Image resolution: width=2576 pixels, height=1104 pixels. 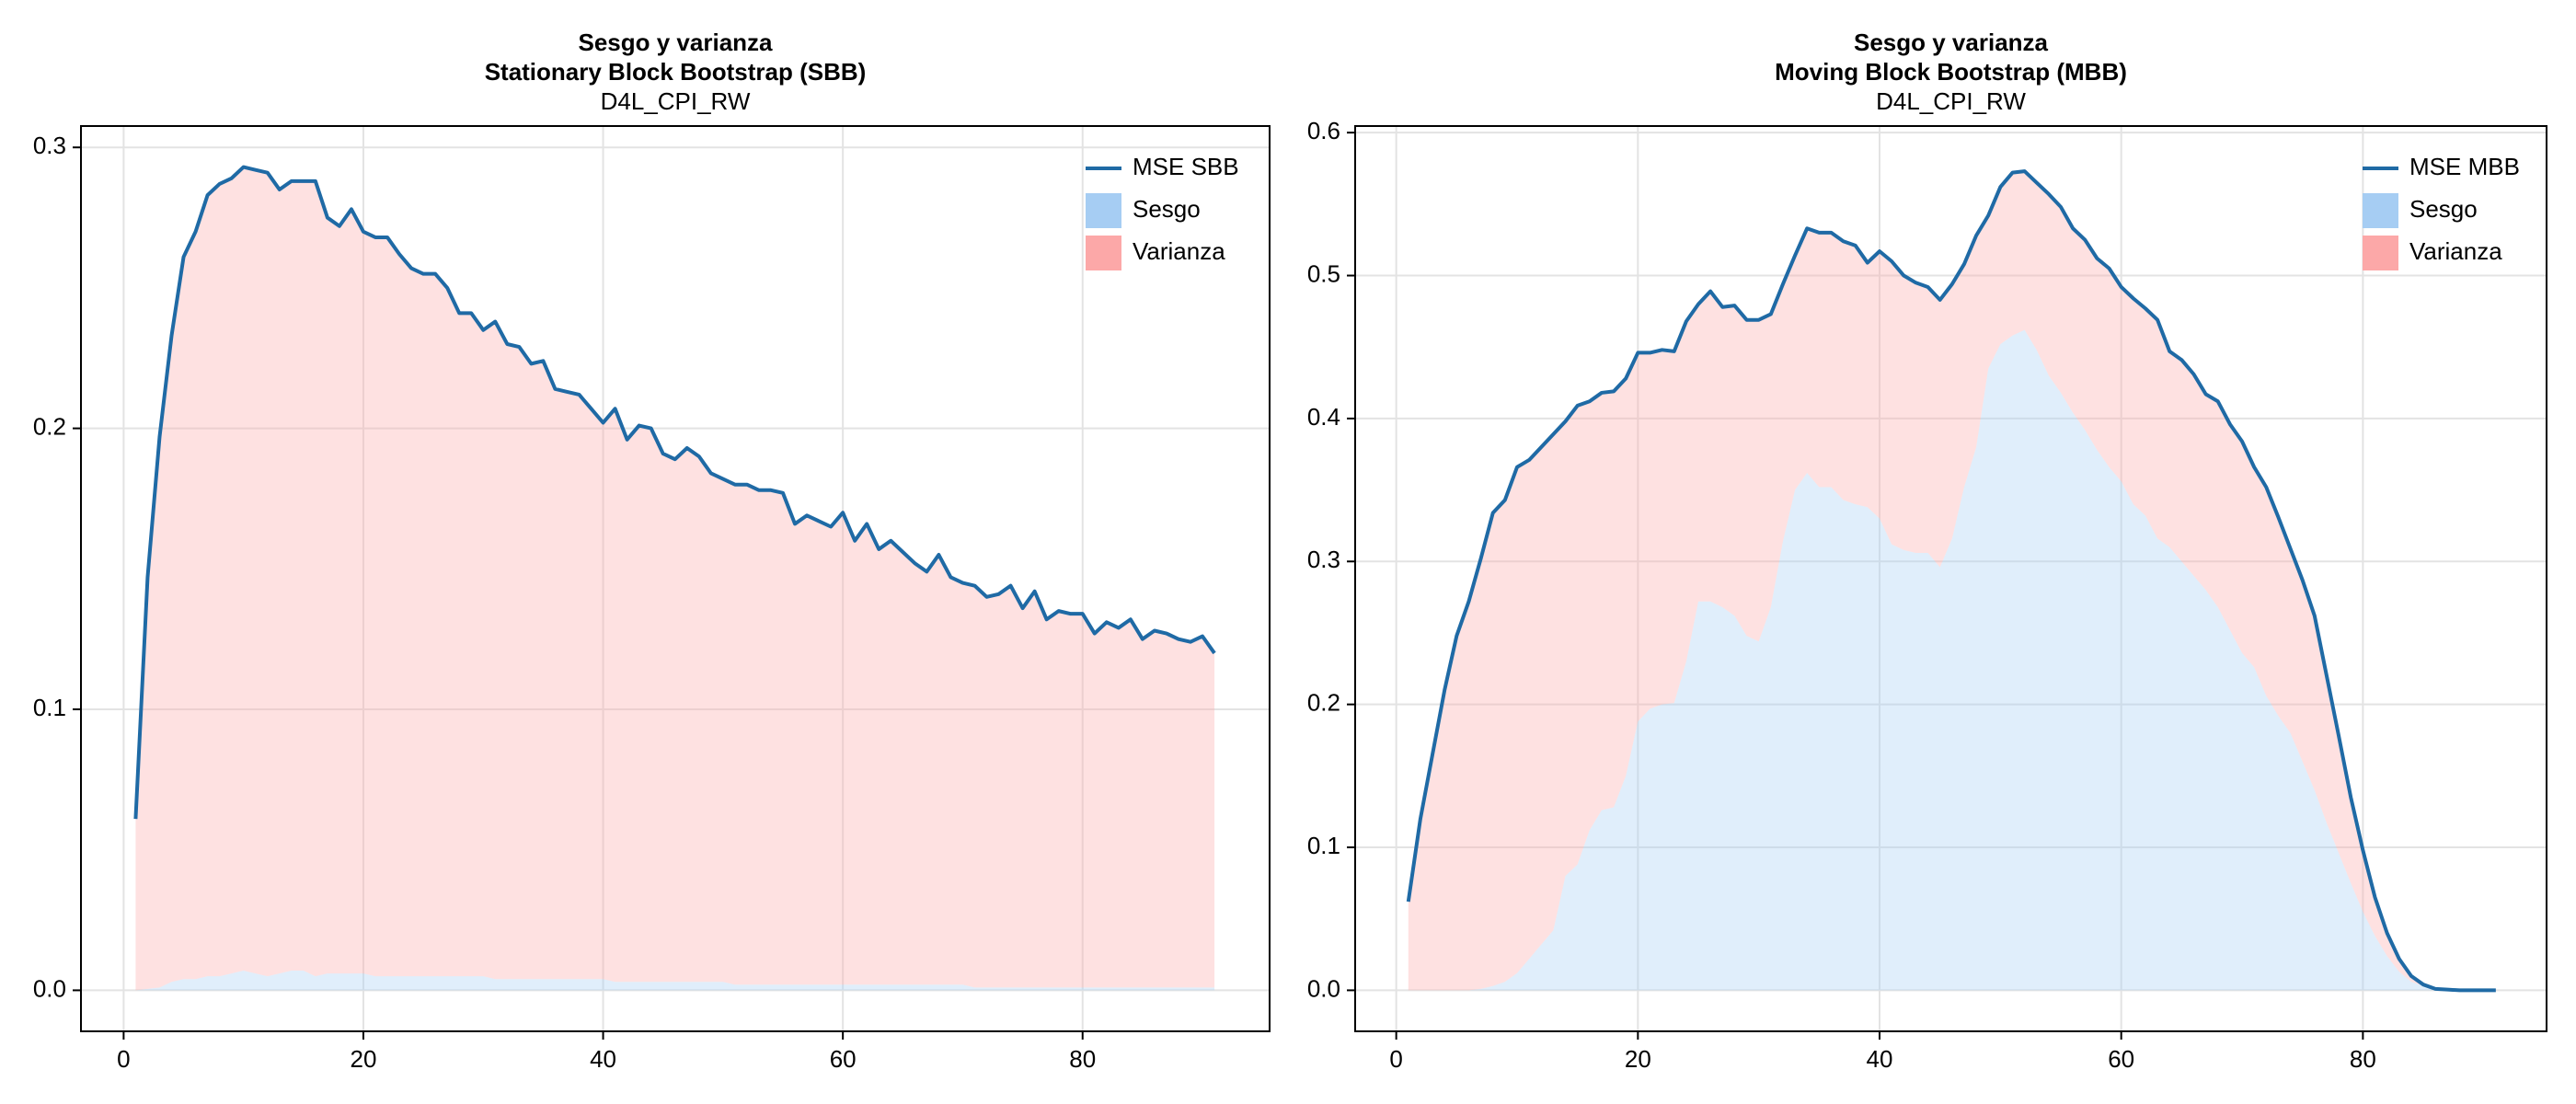 What do you see at coordinates (675, 981) in the screenshot?
I see `area` at bounding box center [675, 981].